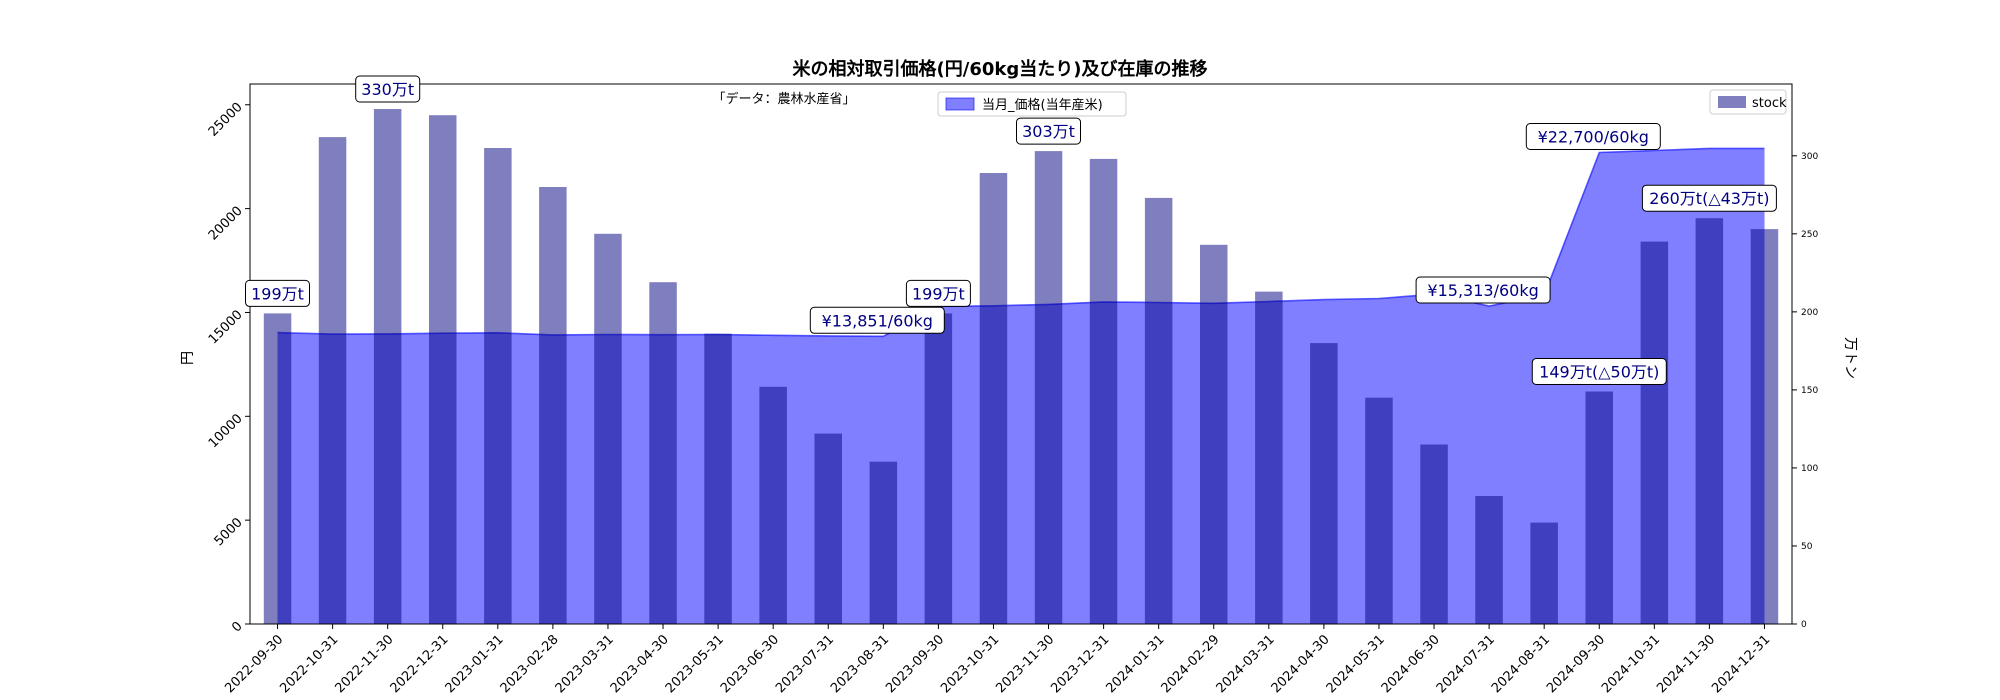  What do you see at coordinates (475, 664) in the screenshot?
I see `x-tick-label: 2023-01-31` at bounding box center [475, 664].